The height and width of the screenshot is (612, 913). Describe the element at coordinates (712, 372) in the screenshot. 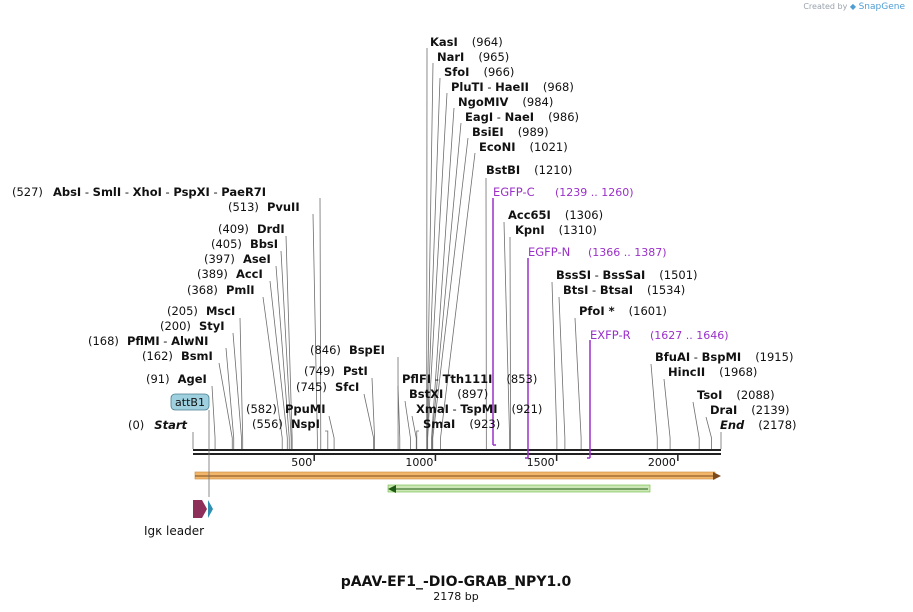

I see `enzyme-hincii: HincII (1968)` at that location.